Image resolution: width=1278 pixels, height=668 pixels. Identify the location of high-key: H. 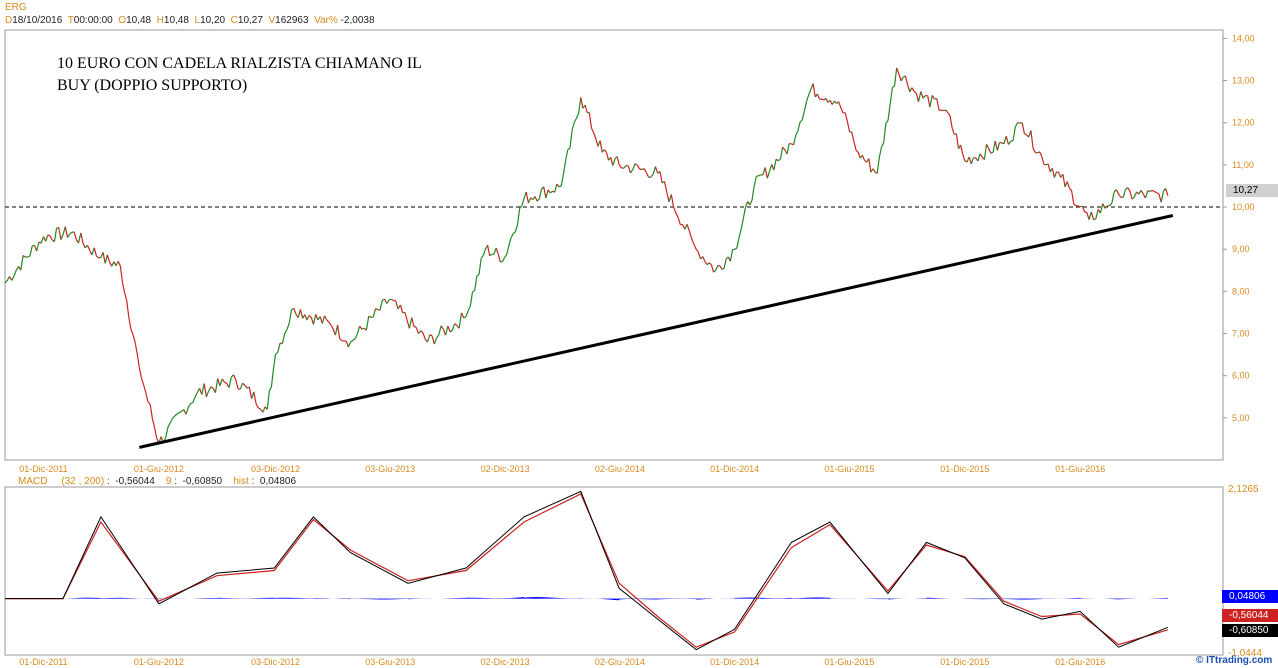
(160, 20).